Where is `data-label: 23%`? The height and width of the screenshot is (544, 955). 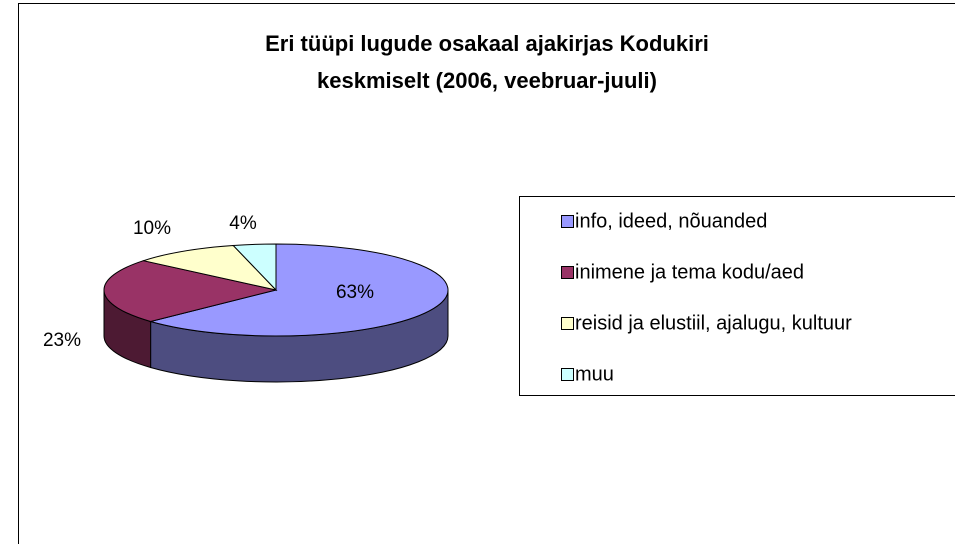 data-label: 23% is located at coordinates (62, 340).